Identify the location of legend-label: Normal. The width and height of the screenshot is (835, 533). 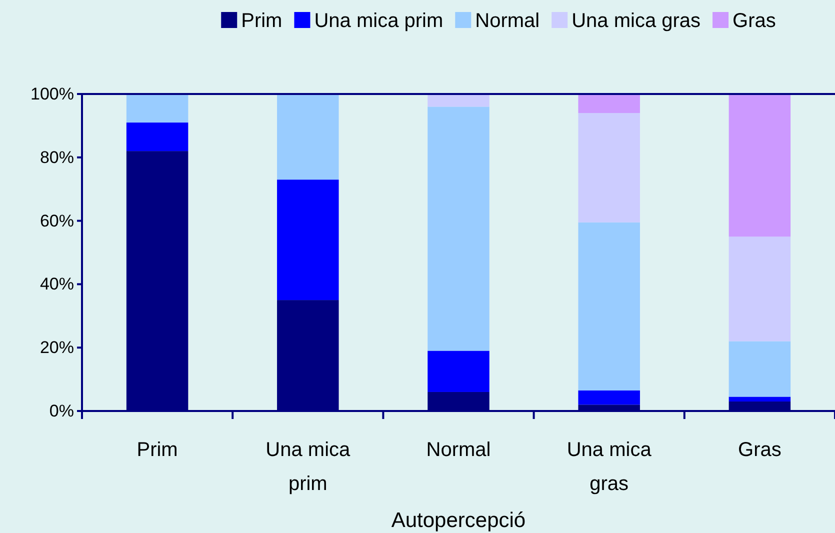
(507, 21).